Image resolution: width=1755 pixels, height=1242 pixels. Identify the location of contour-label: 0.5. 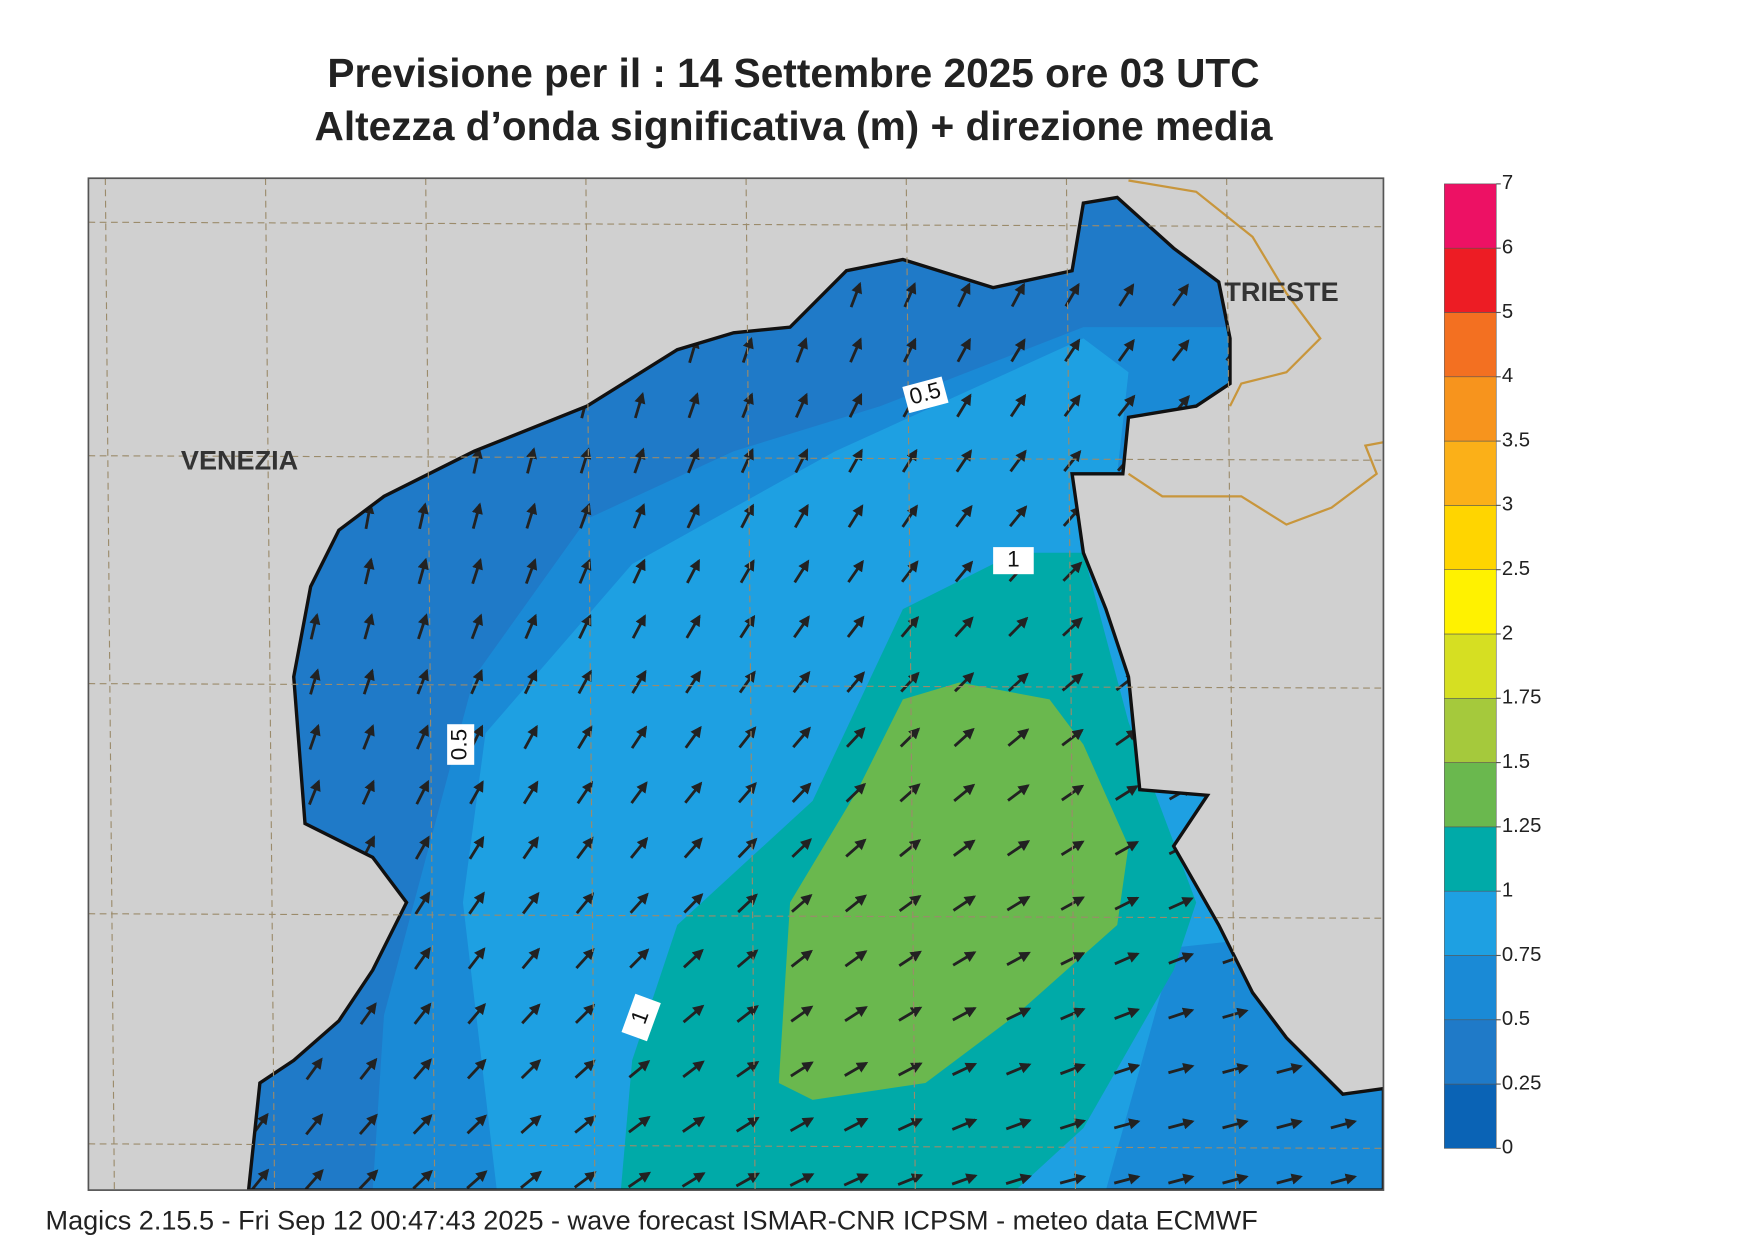
(925, 395).